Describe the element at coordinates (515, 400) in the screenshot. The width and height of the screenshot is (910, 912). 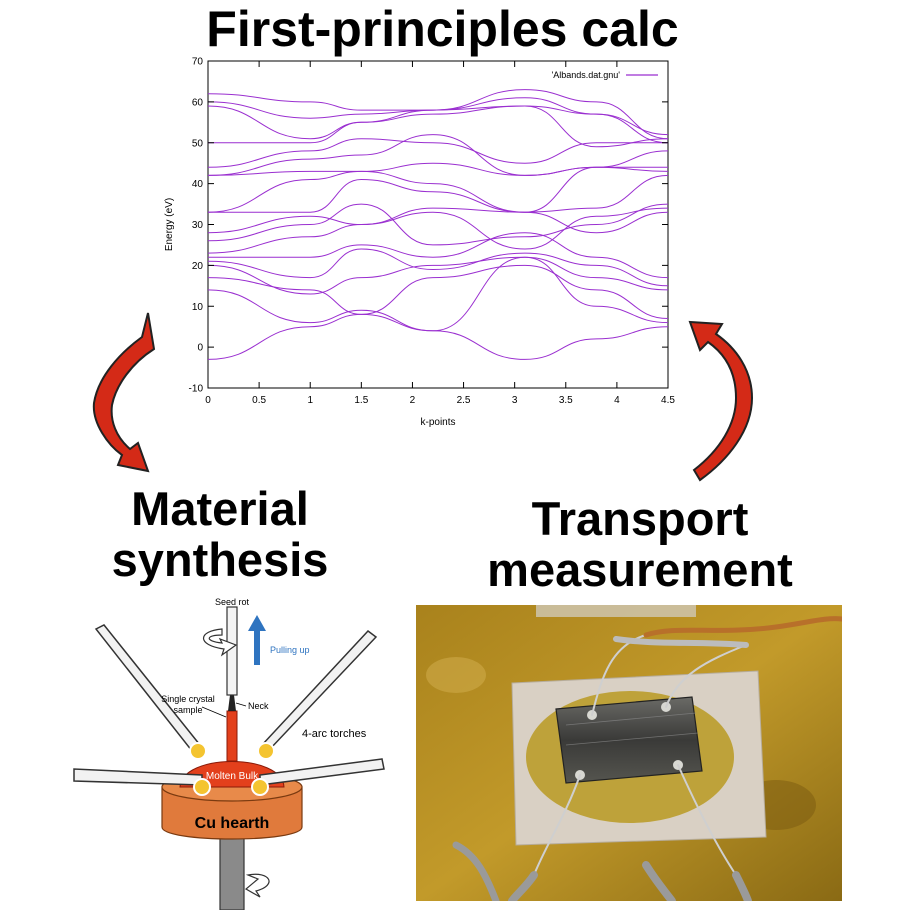
I see `x-tick-label-6: 3` at that location.